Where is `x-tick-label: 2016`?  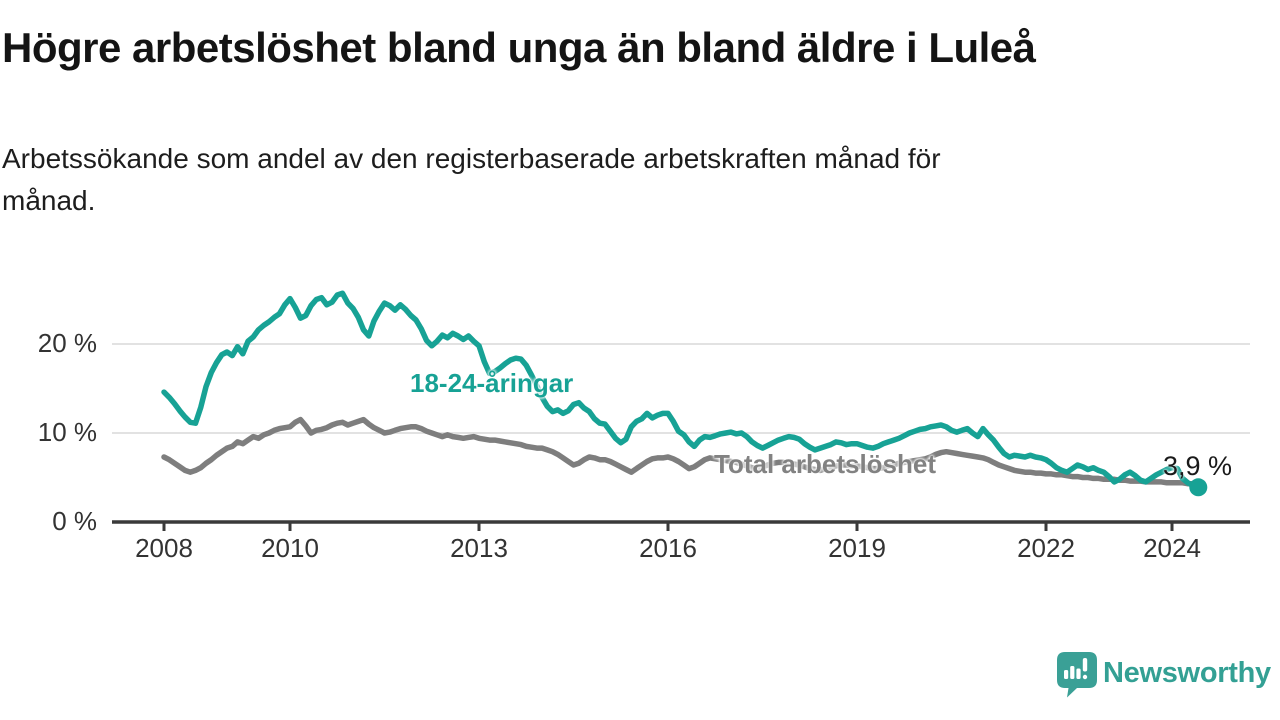
x-tick-label: 2016 is located at coordinates (668, 548).